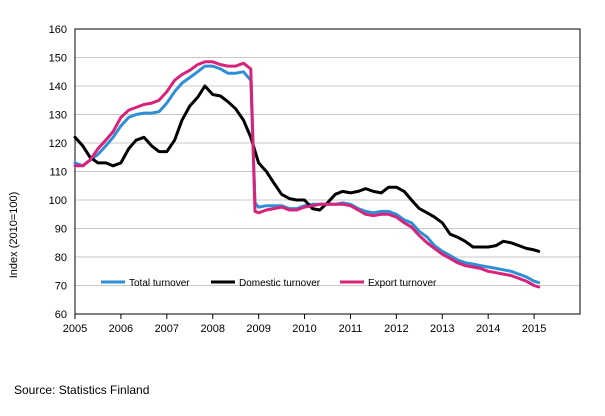  I want to click on y-tick-label: 70, so click(61, 287).